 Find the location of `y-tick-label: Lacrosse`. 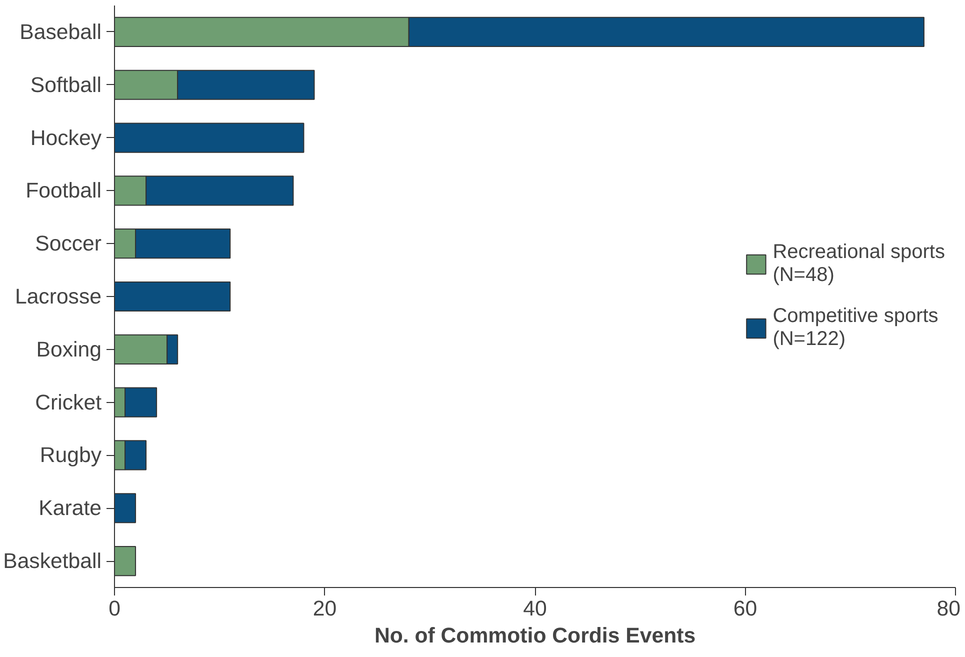

y-tick-label: Lacrosse is located at coordinates (58, 296).